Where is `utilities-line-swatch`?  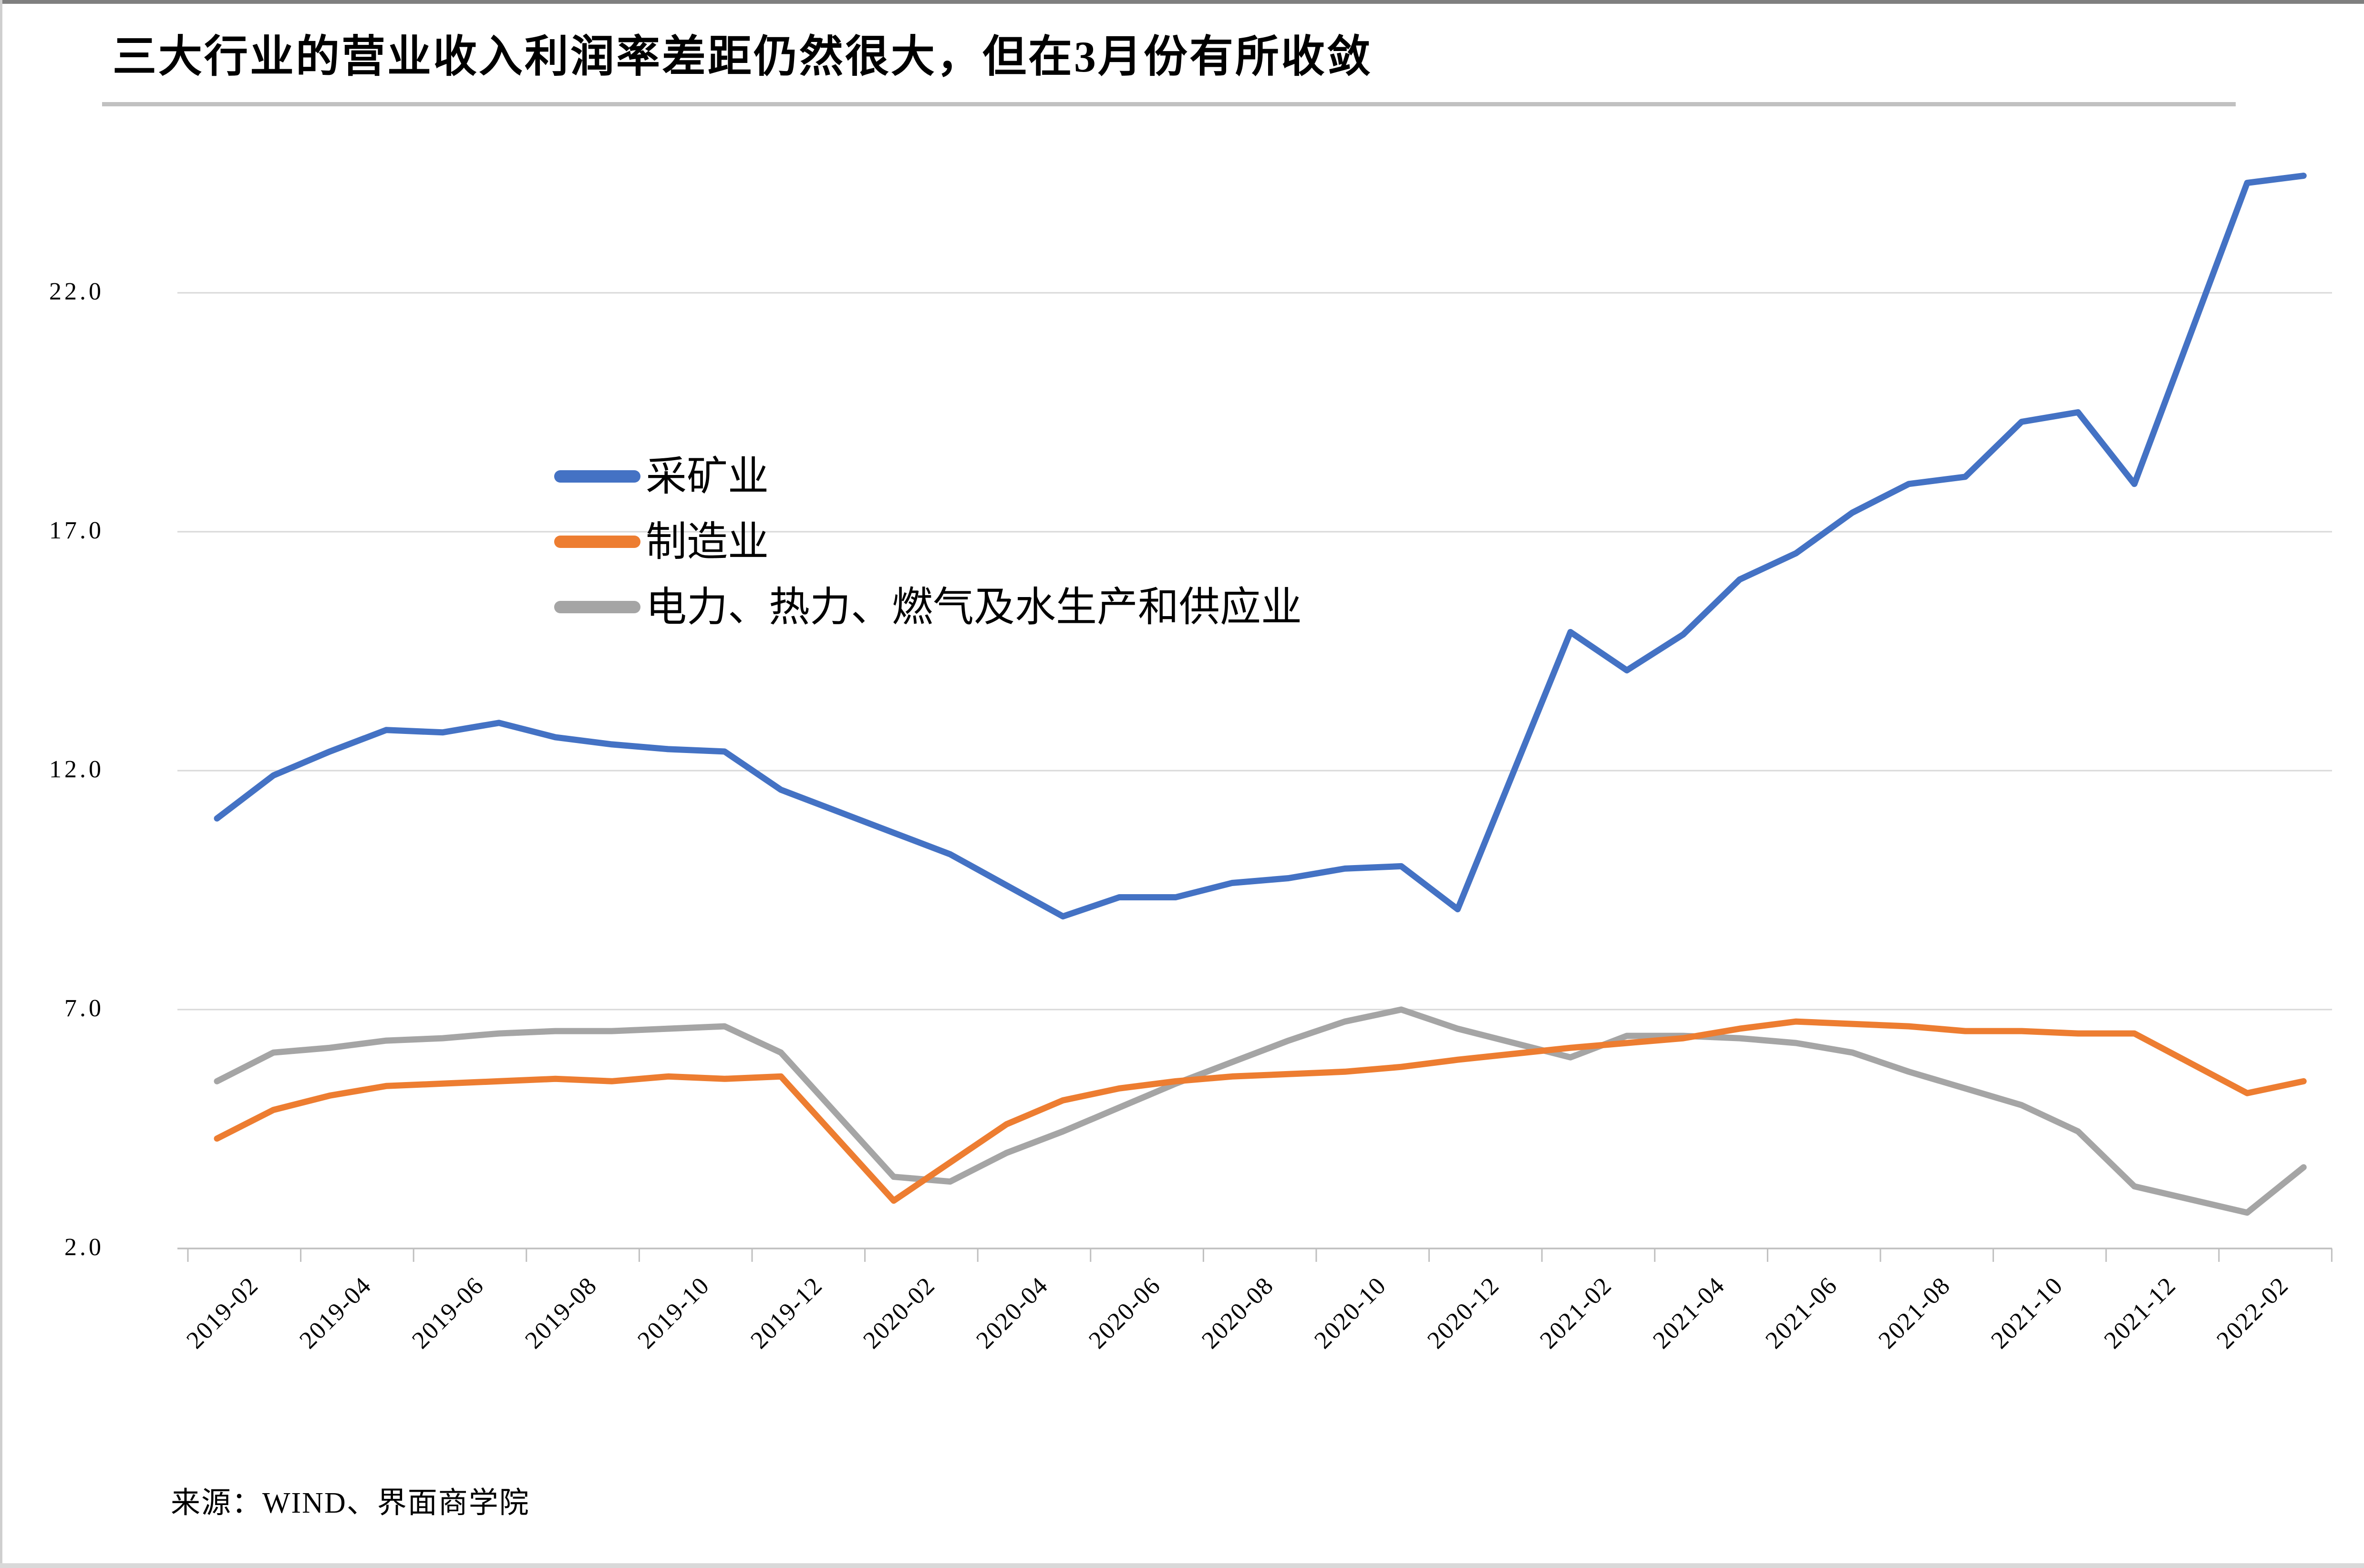 utilities-line-swatch is located at coordinates (597, 607).